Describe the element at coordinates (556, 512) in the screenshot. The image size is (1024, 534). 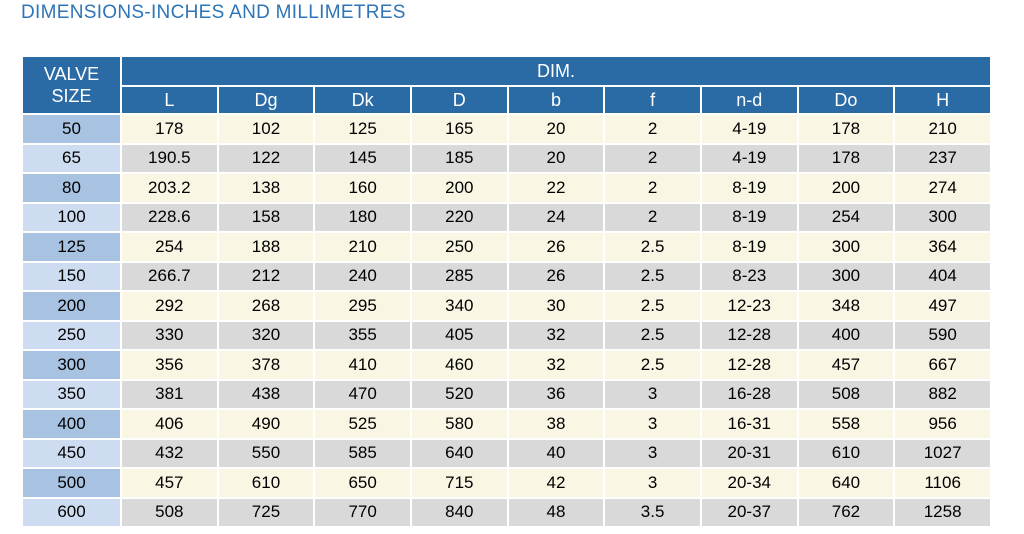
I see `value-cell: 48` at that location.